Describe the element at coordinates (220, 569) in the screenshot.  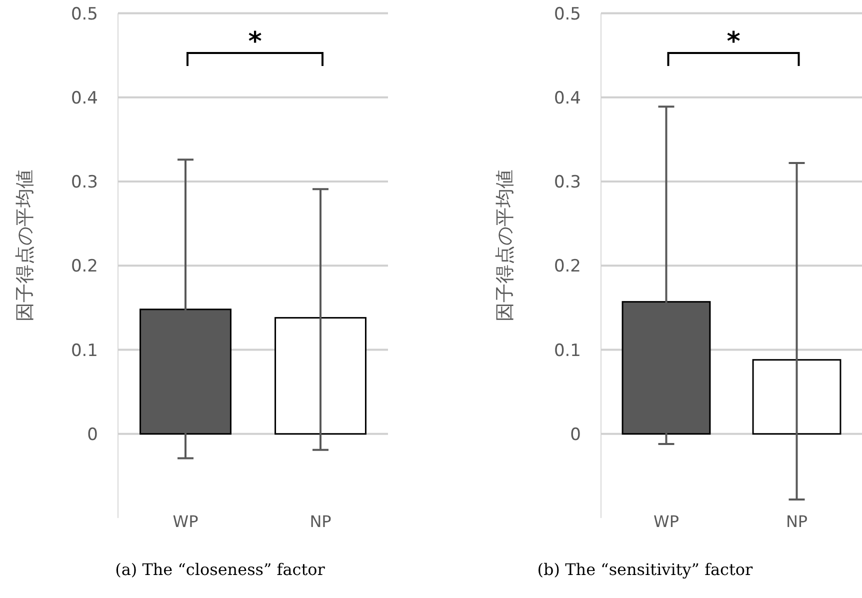
I see `text: (a) The “closeness” factor` at that location.